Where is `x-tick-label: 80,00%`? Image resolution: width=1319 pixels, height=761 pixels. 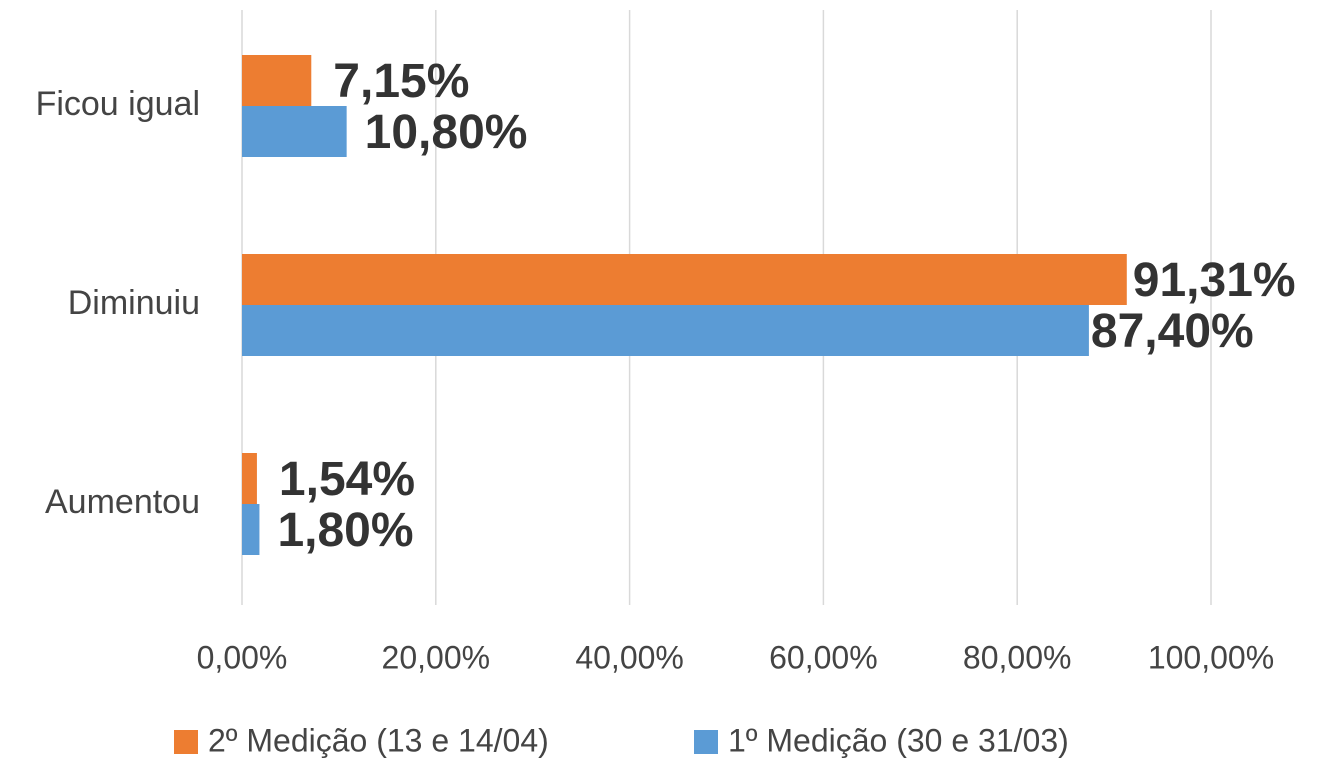 x-tick-label: 80,00% is located at coordinates (1017, 657).